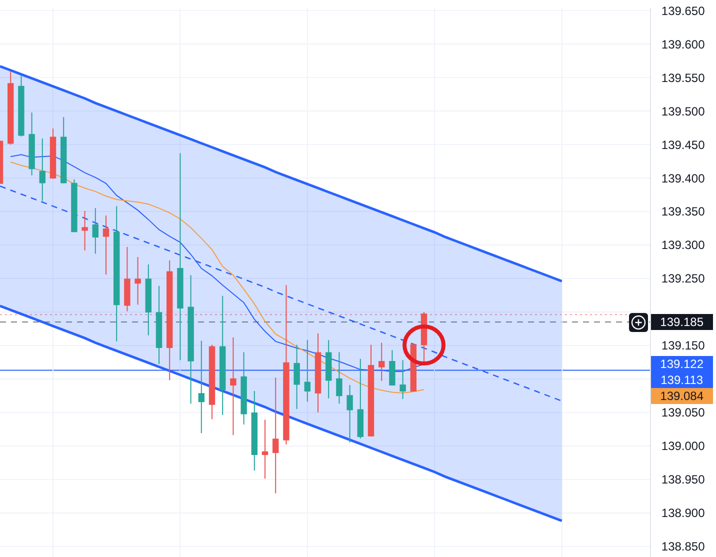  What do you see at coordinates (682, 322) in the screenshot?
I see `ref-line-label: 139.185` at bounding box center [682, 322].